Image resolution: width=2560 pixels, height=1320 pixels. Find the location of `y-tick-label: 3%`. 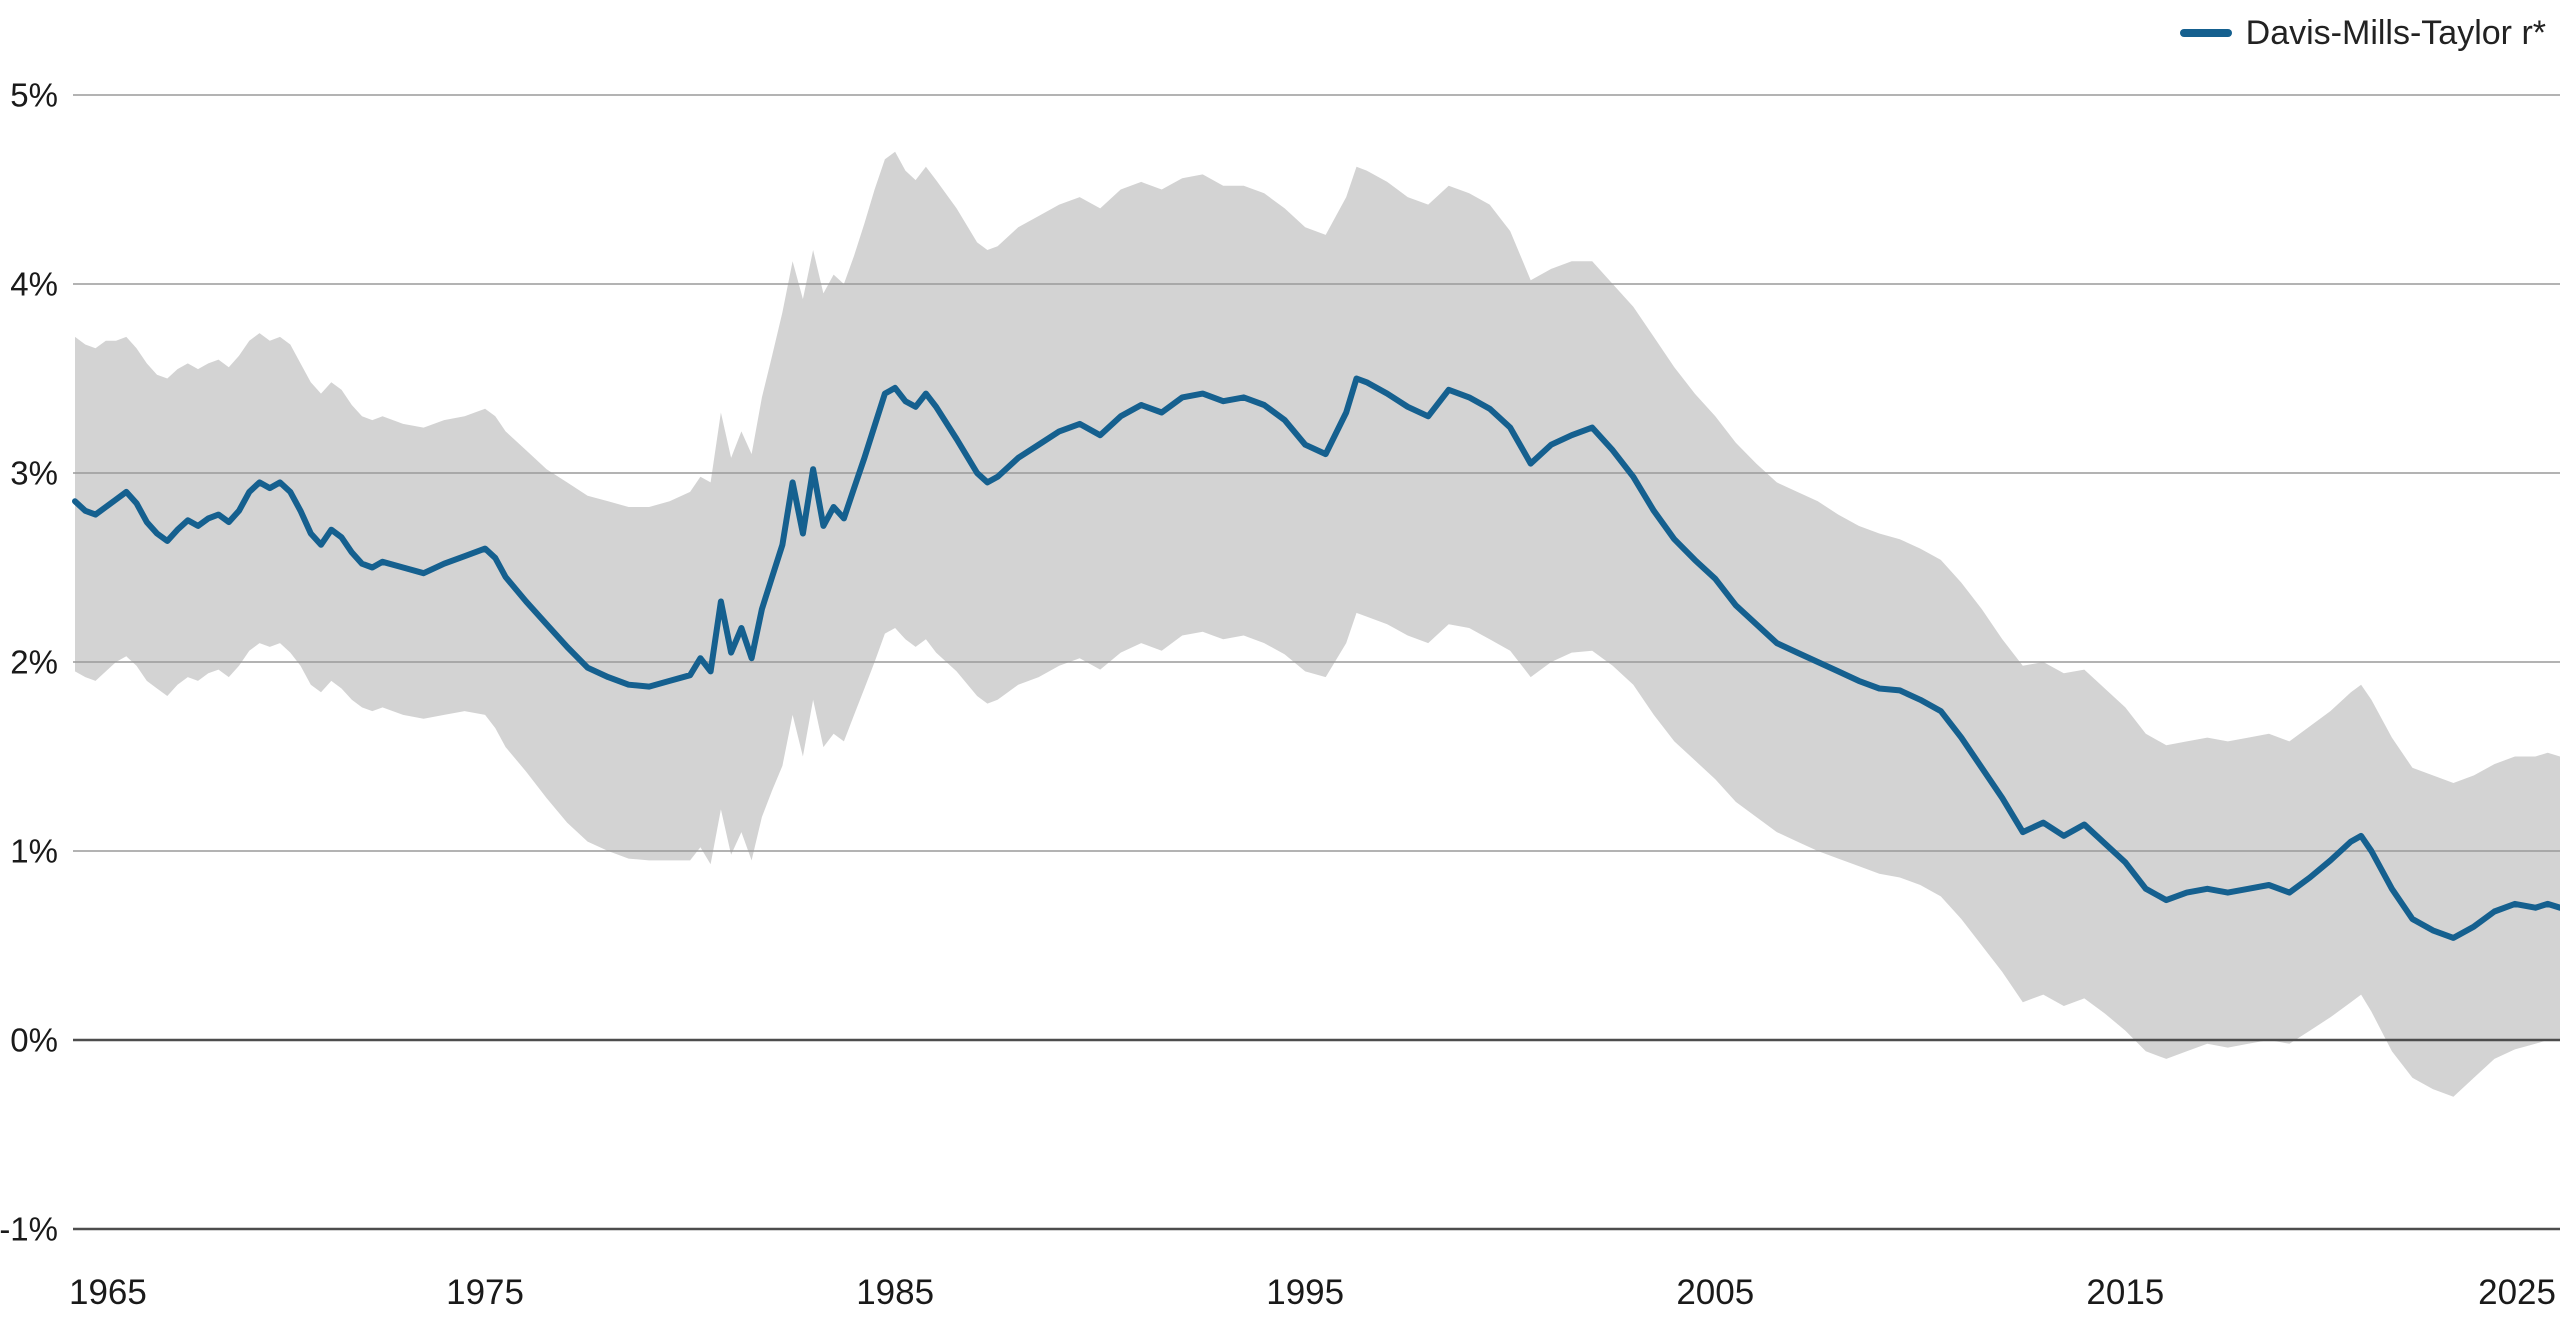

y-tick-label: 3% is located at coordinates (34, 473).